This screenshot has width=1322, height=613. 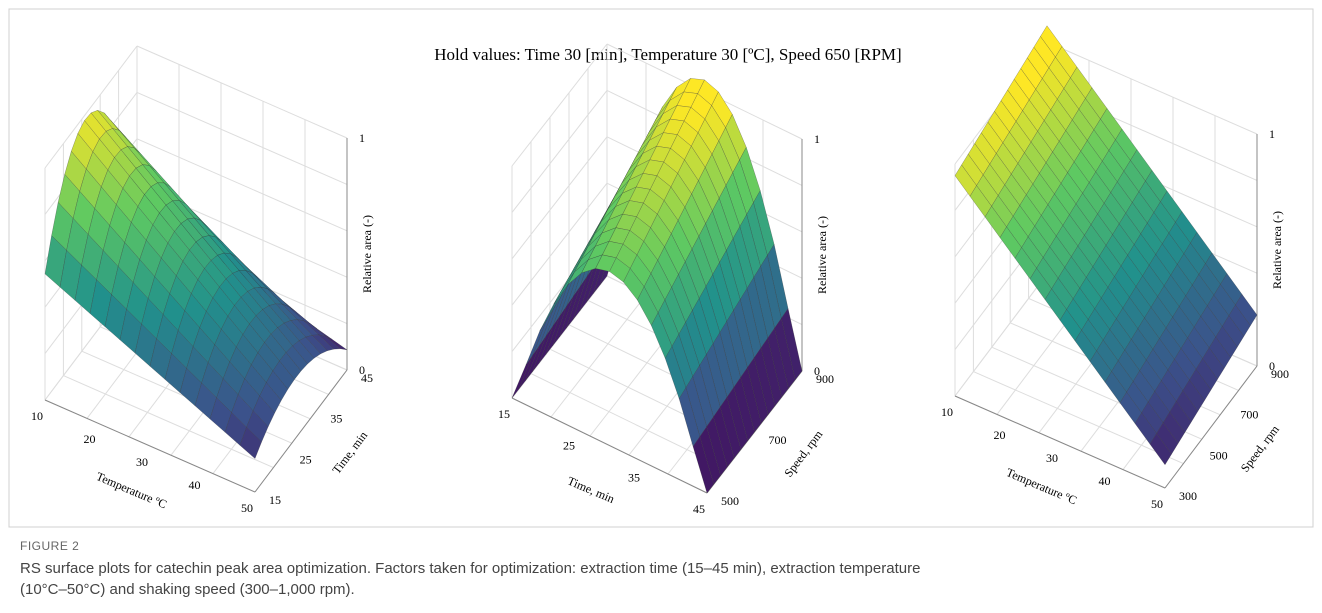 I want to click on x-tick-label: 15, so click(x=504, y=414).